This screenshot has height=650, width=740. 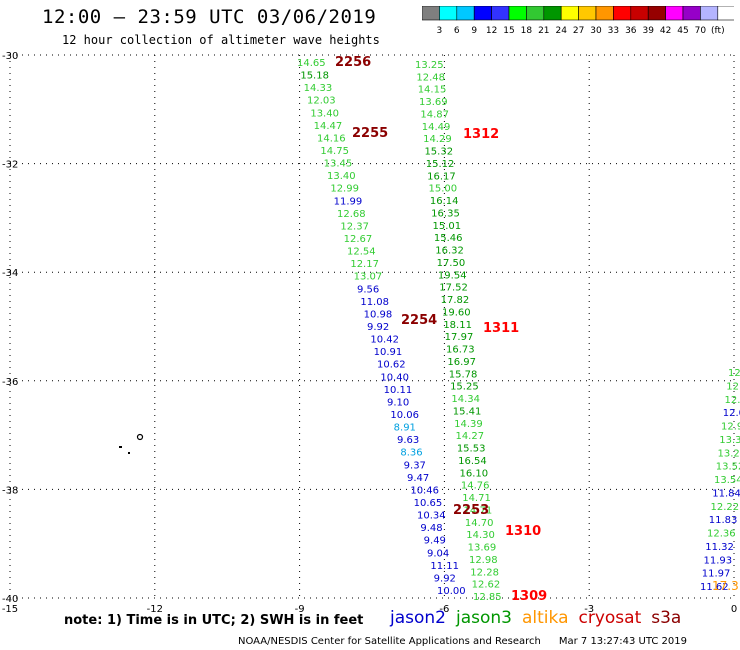 I want to click on track-c-wave-height: 11.97, so click(x=716, y=574).